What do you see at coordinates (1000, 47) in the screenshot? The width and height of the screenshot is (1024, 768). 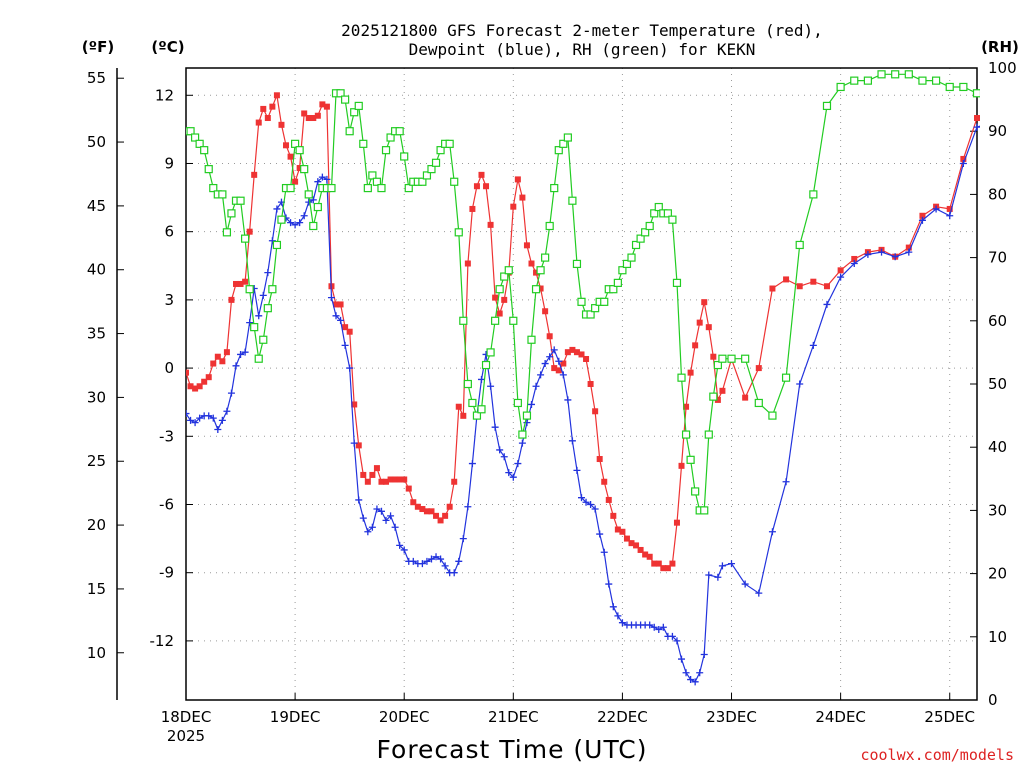 I see `rh-unit-label: (RH)` at bounding box center [1000, 47].